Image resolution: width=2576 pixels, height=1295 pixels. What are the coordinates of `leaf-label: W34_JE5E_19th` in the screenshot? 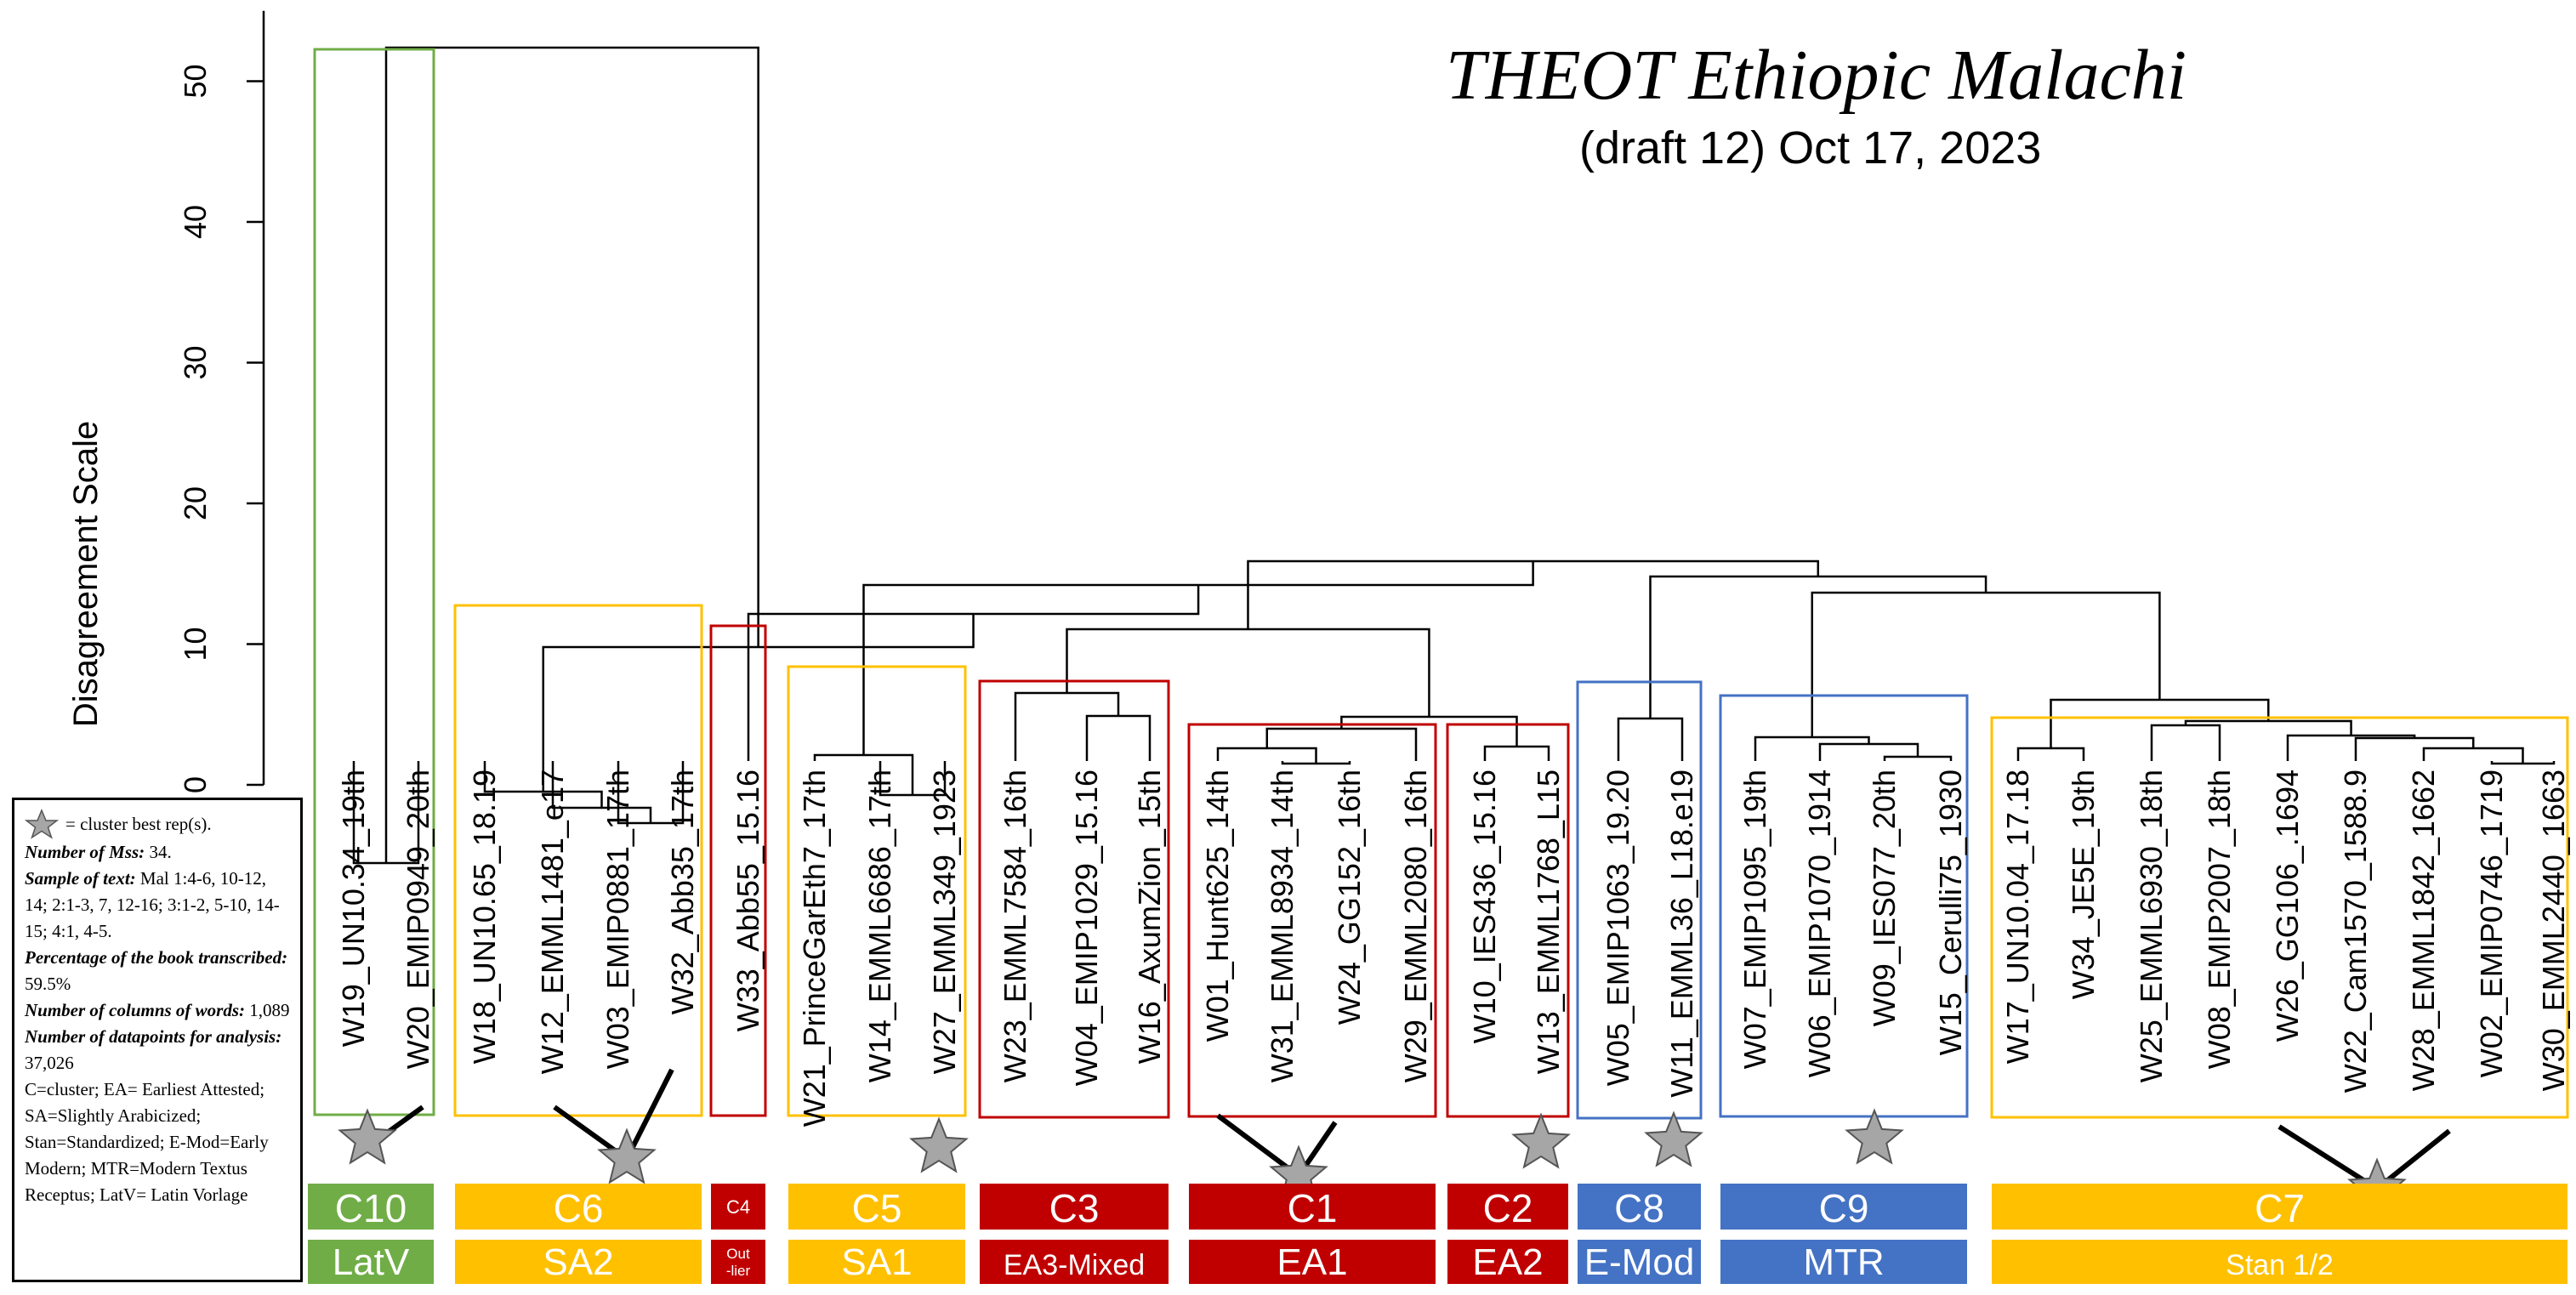 It's located at (2083, 884).